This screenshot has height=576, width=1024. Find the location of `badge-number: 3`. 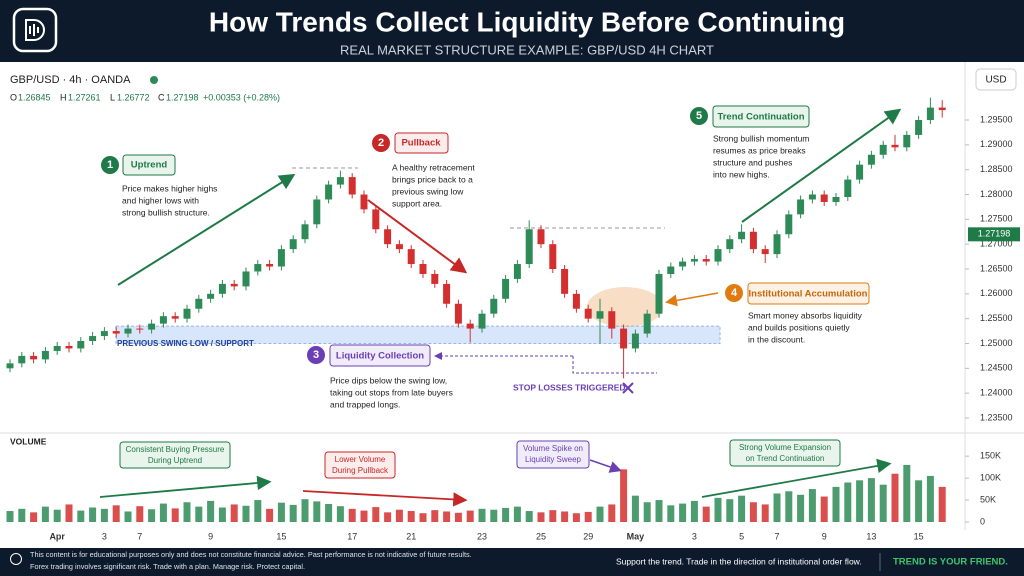

badge-number: 3 is located at coordinates (316, 355).